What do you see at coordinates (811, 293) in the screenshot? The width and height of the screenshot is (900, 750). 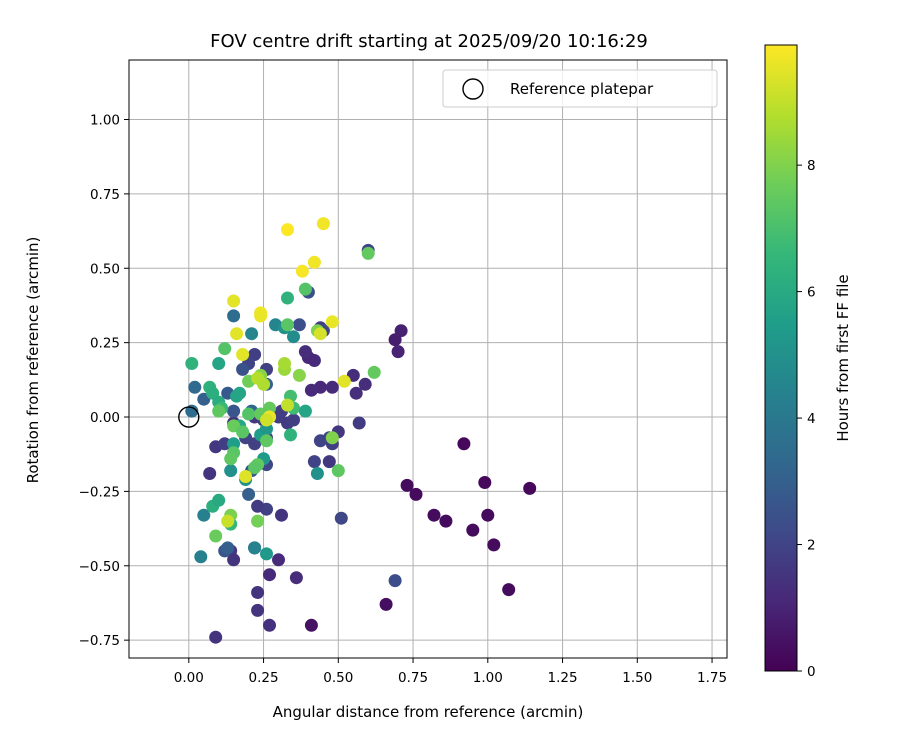 I see `colorbar-tick-label: 6` at bounding box center [811, 293].